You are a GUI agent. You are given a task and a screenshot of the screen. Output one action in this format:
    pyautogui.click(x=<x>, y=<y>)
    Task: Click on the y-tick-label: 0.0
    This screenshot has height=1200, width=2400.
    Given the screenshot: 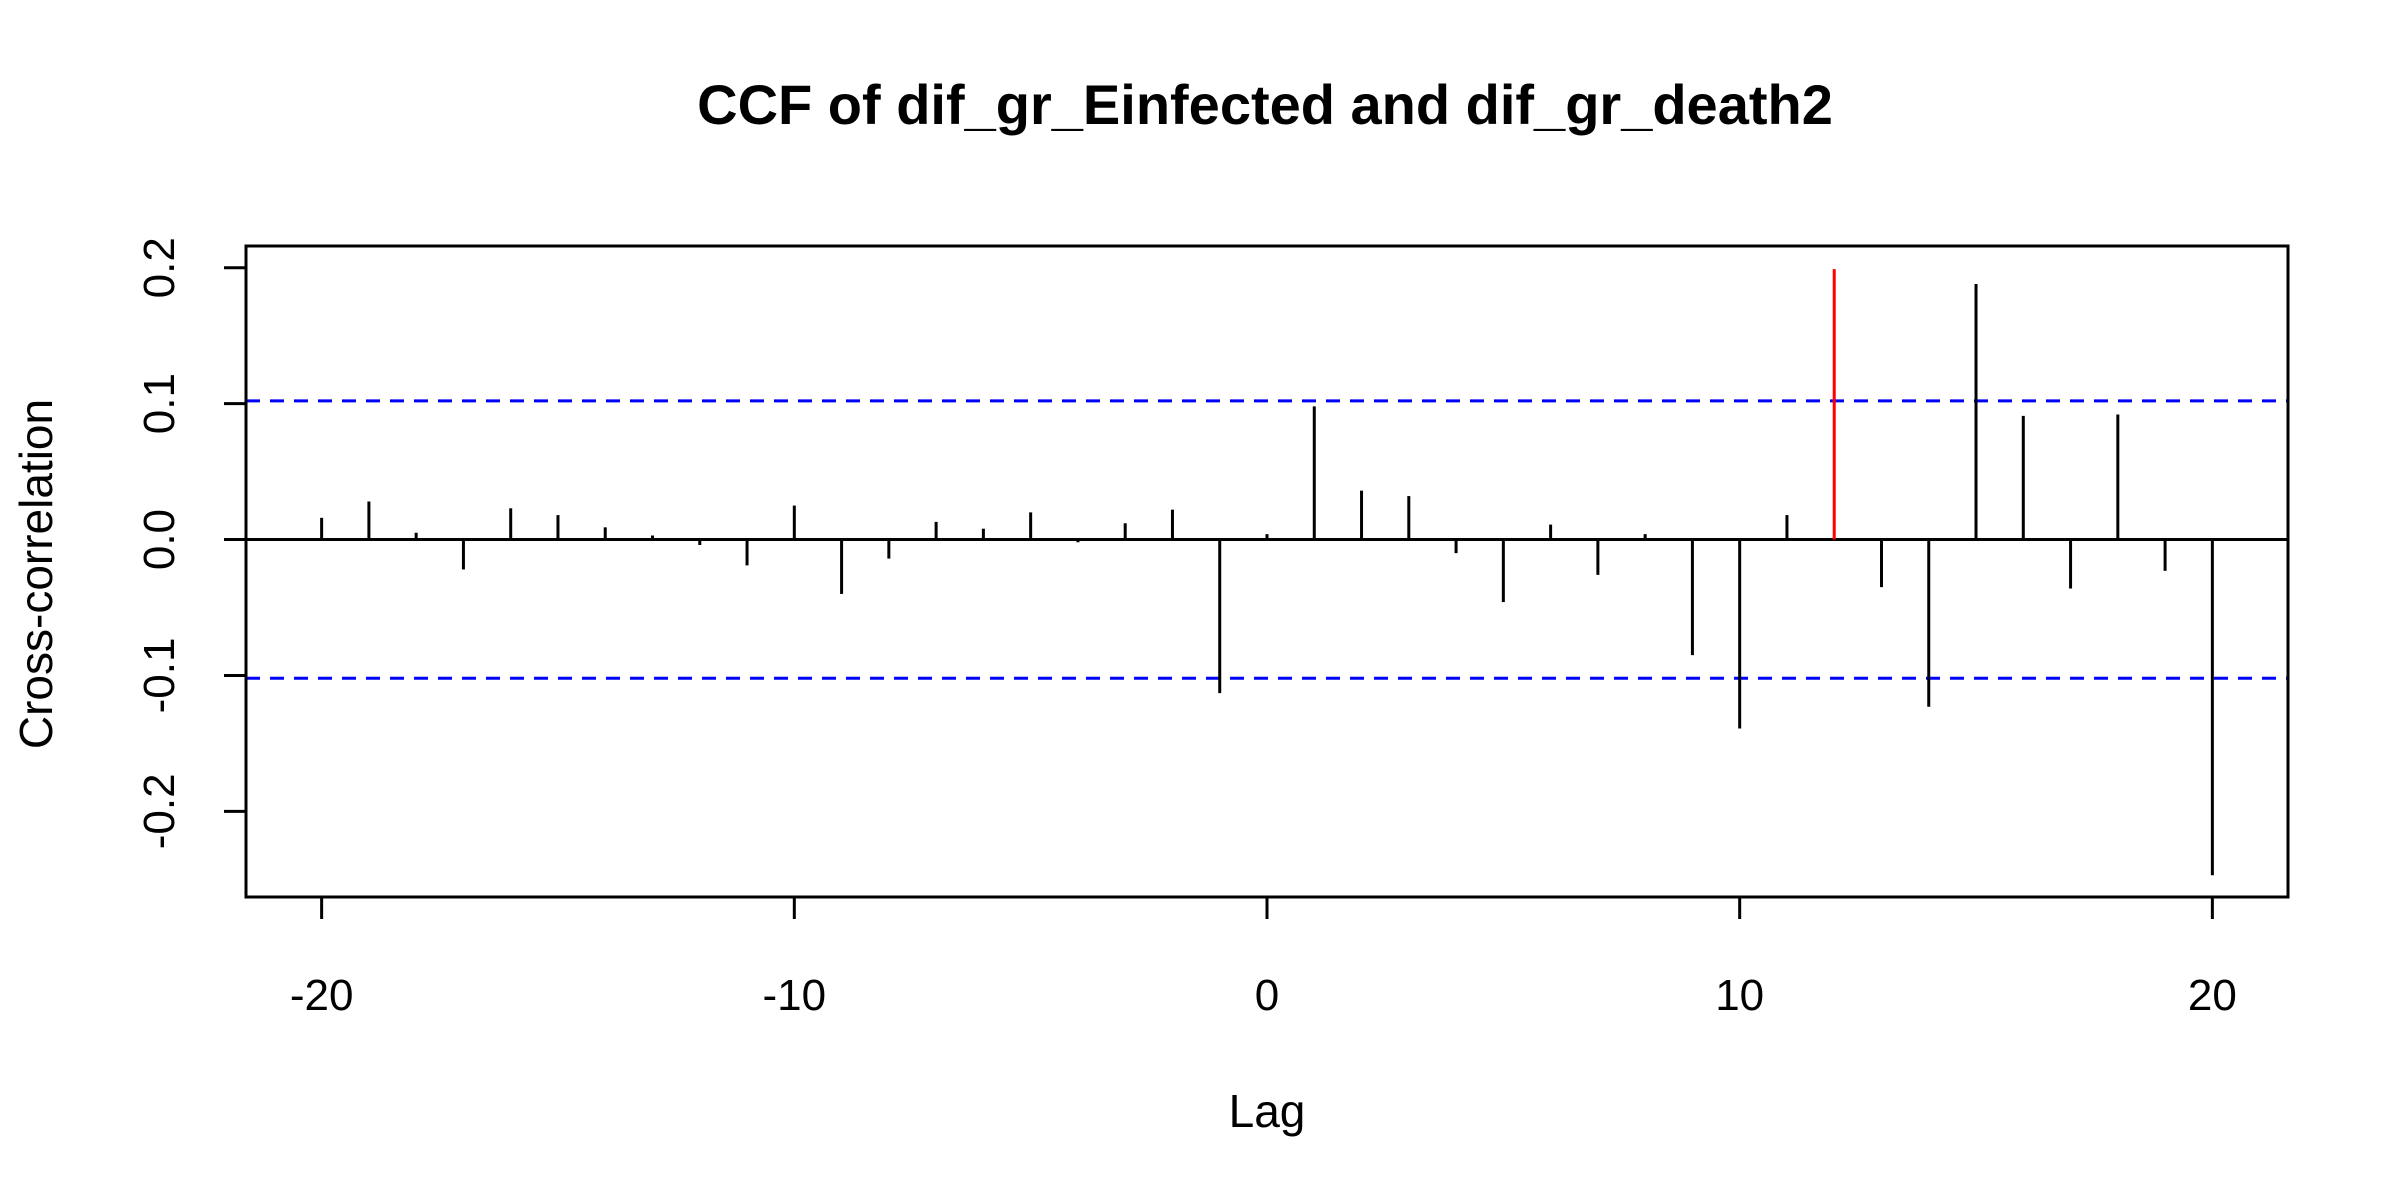 What is the action you would take?
    pyautogui.click(x=159, y=539)
    